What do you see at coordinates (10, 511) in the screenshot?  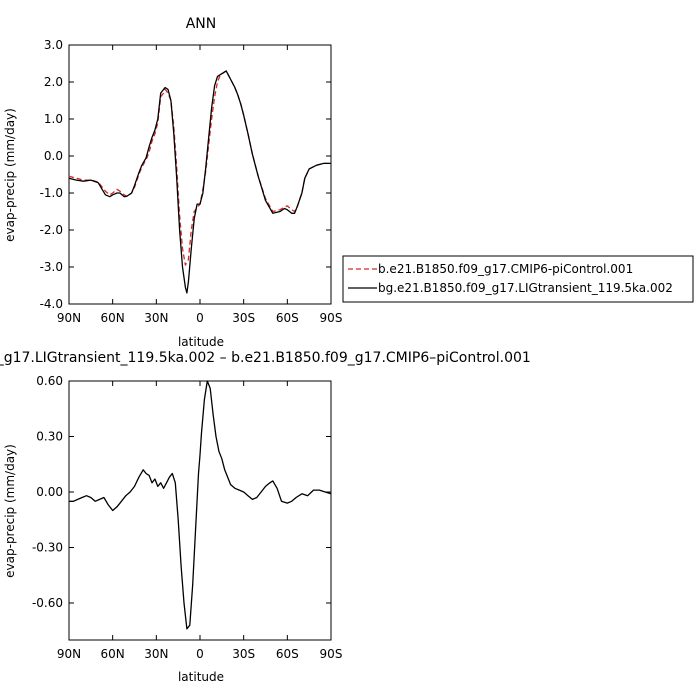 I see `bottom-chart-ylabel: evap-precip (mm/day)` at bounding box center [10, 511].